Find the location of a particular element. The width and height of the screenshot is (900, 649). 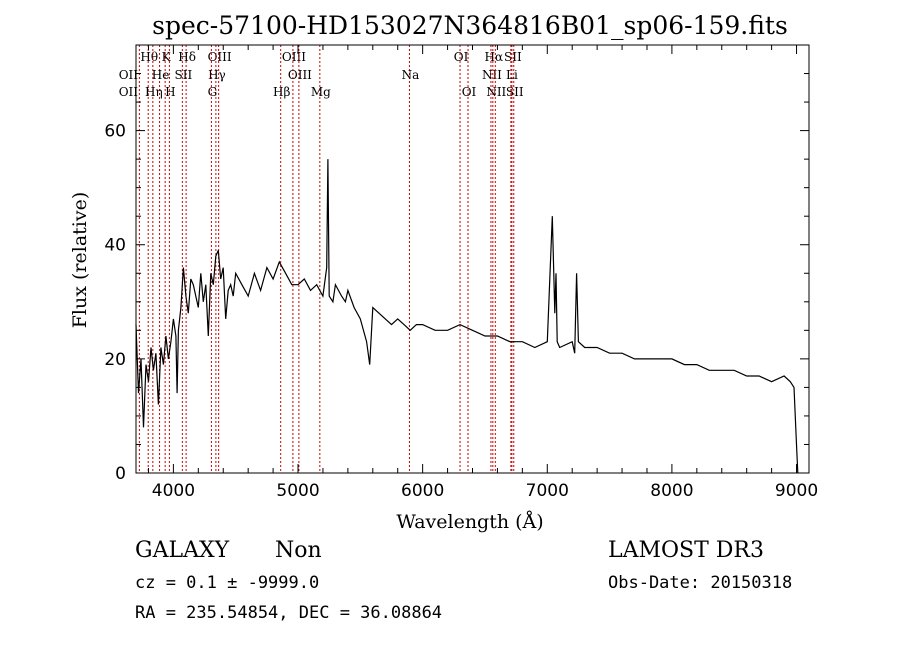

line-label-10: Hγ is located at coordinates (217, 75).